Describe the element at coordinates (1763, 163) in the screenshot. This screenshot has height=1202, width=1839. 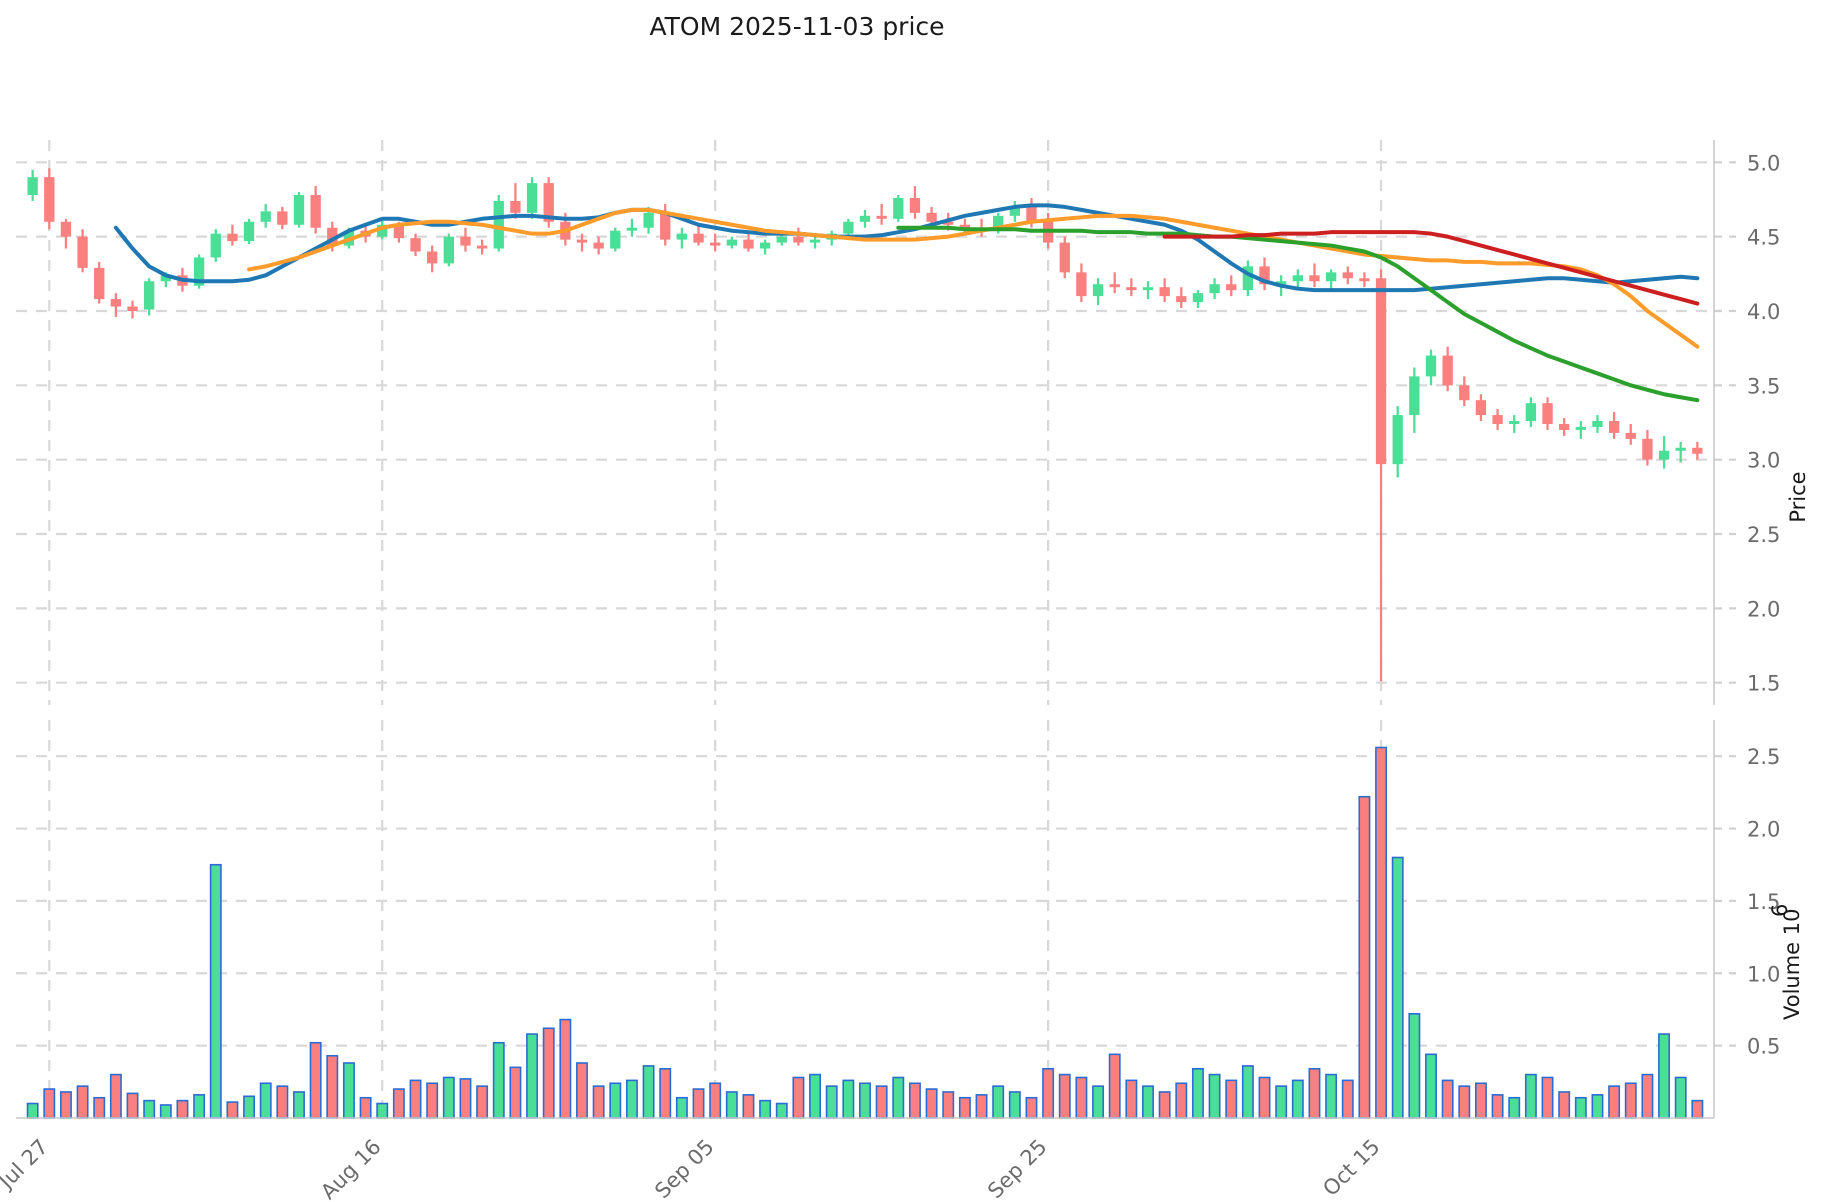
I see `price-tick-label: 5.0` at that location.